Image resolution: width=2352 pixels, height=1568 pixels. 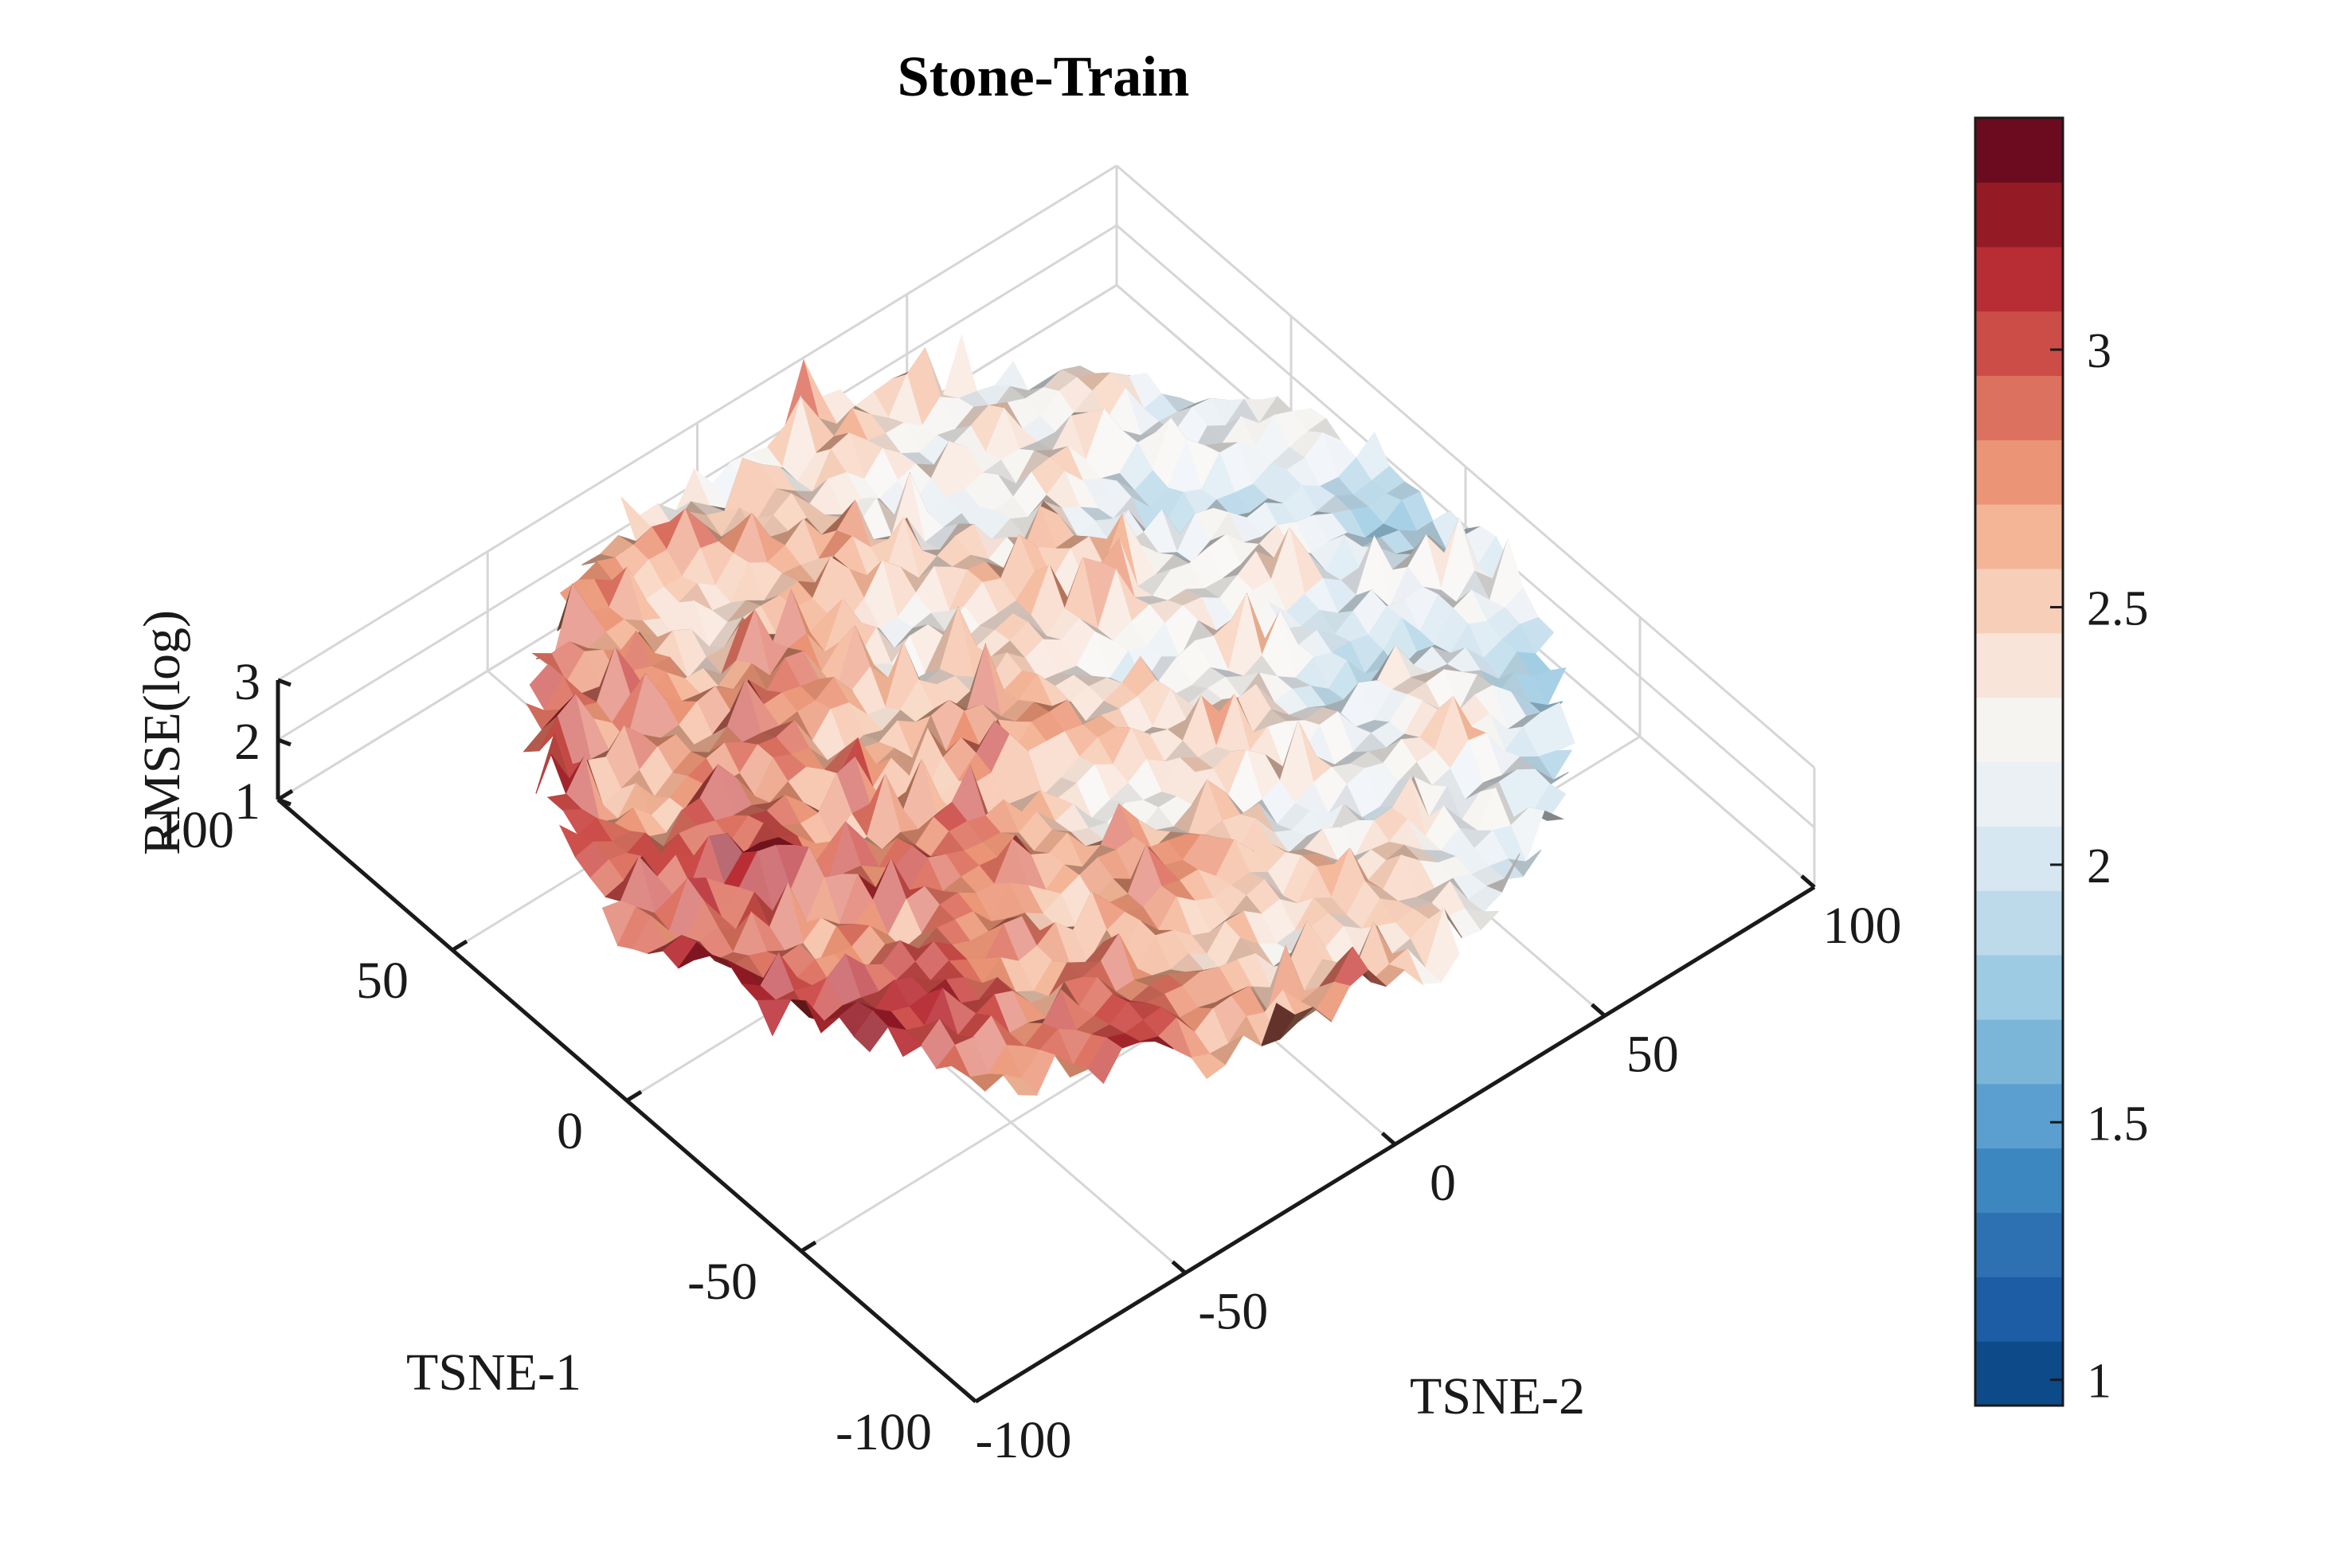 I want to click on x-tick-label-0: -100, so click(x=884, y=1432).